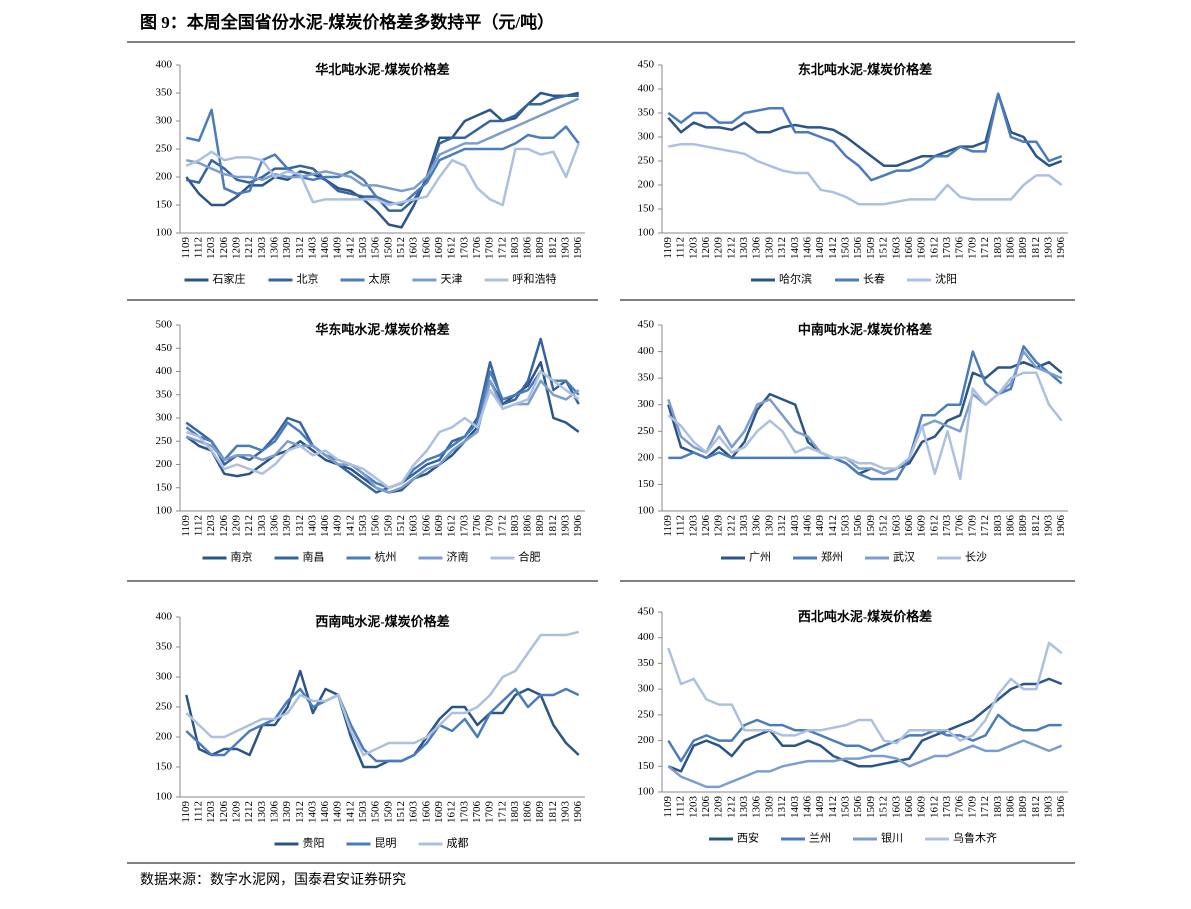 The height and width of the screenshot is (909, 1191). I want to click on legend-label: 哈尔滨, so click(795, 279).